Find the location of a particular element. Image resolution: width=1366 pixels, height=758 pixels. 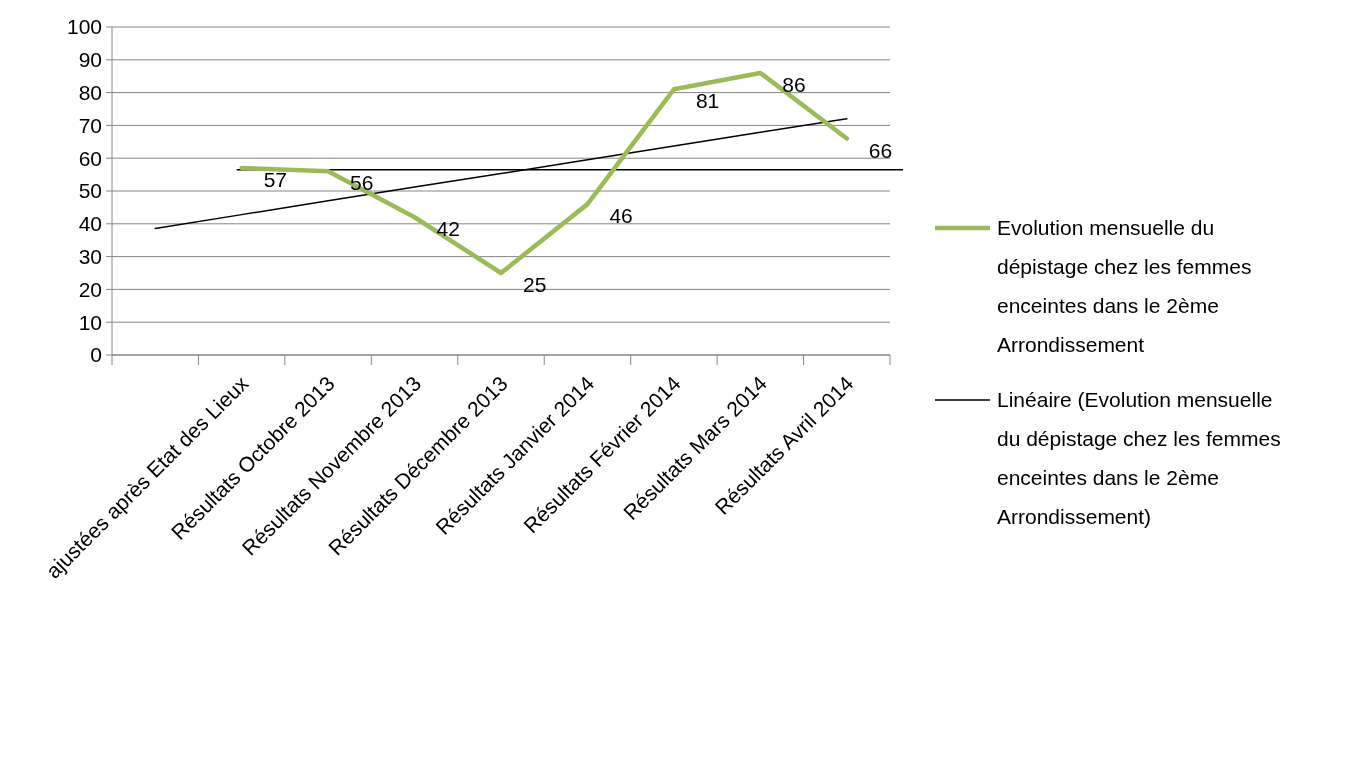

data-label: 81 is located at coordinates (707, 101).